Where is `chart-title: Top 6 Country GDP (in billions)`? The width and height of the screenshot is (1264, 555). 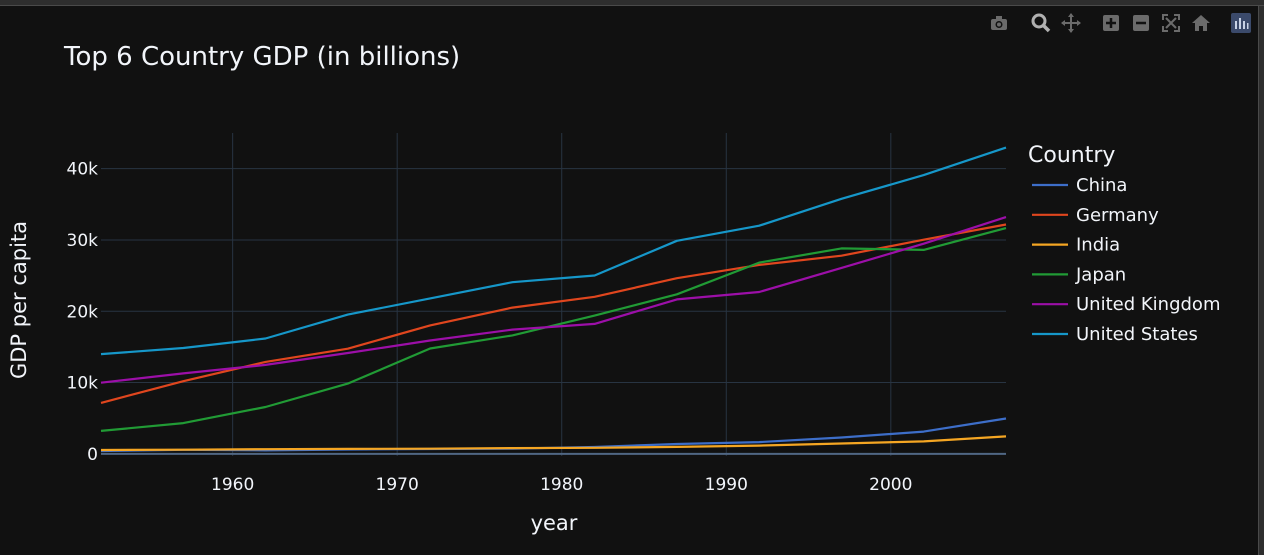 chart-title: Top 6 Country GDP (in billions) is located at coordinates (262, 57).